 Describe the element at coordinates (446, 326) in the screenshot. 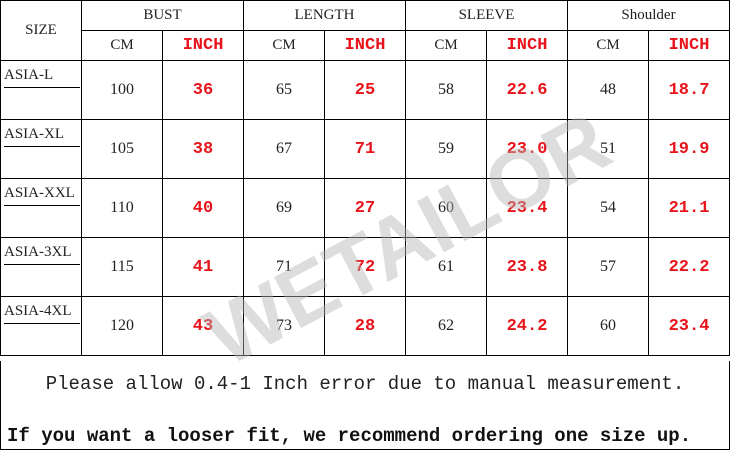

I see `cm-value: 62` at that location.